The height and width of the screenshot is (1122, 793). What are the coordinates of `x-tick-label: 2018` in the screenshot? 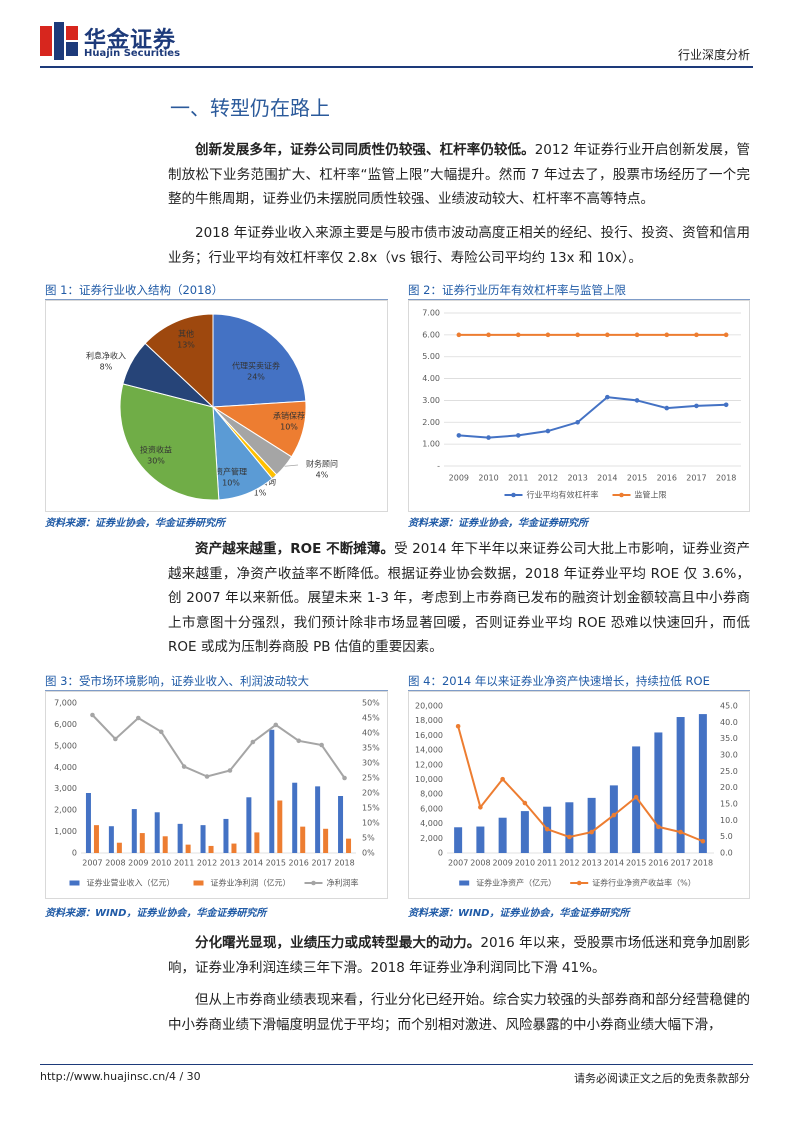 It's located at (726, 478).